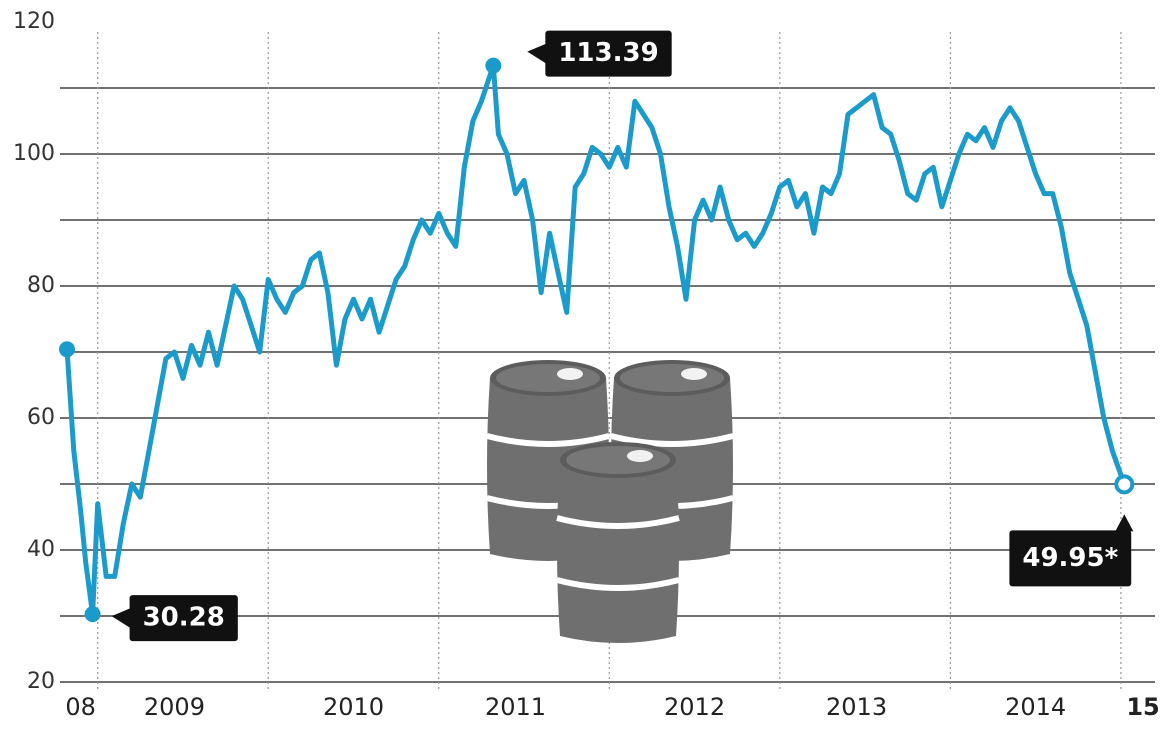 This screenshot has height=732, width=1167. I want to click on x-tick-label: 08, so click(80, 707).